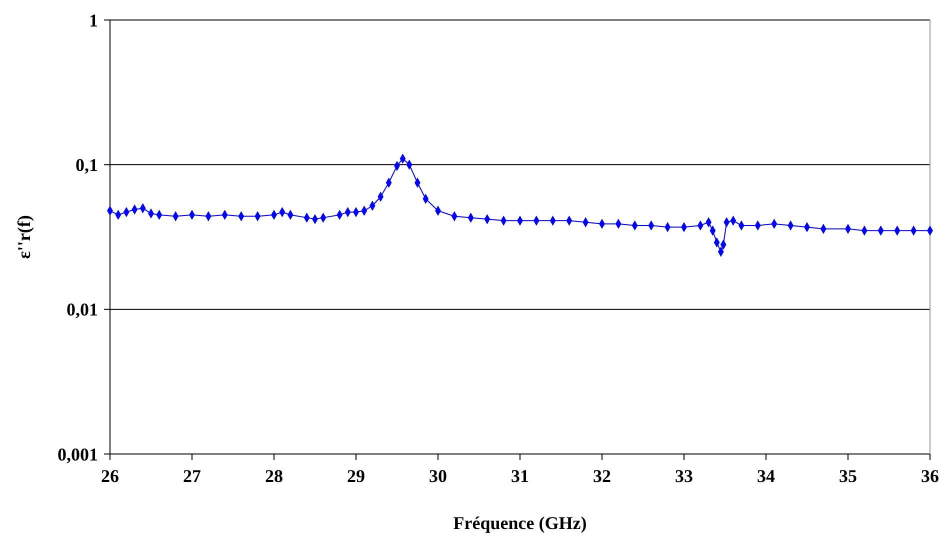 This screenshot has height=541, width=945. What do you see at coordinates (766, 476) in the screenshot?
I see `x-tick-label: 34` at bounding box center [766, 476].